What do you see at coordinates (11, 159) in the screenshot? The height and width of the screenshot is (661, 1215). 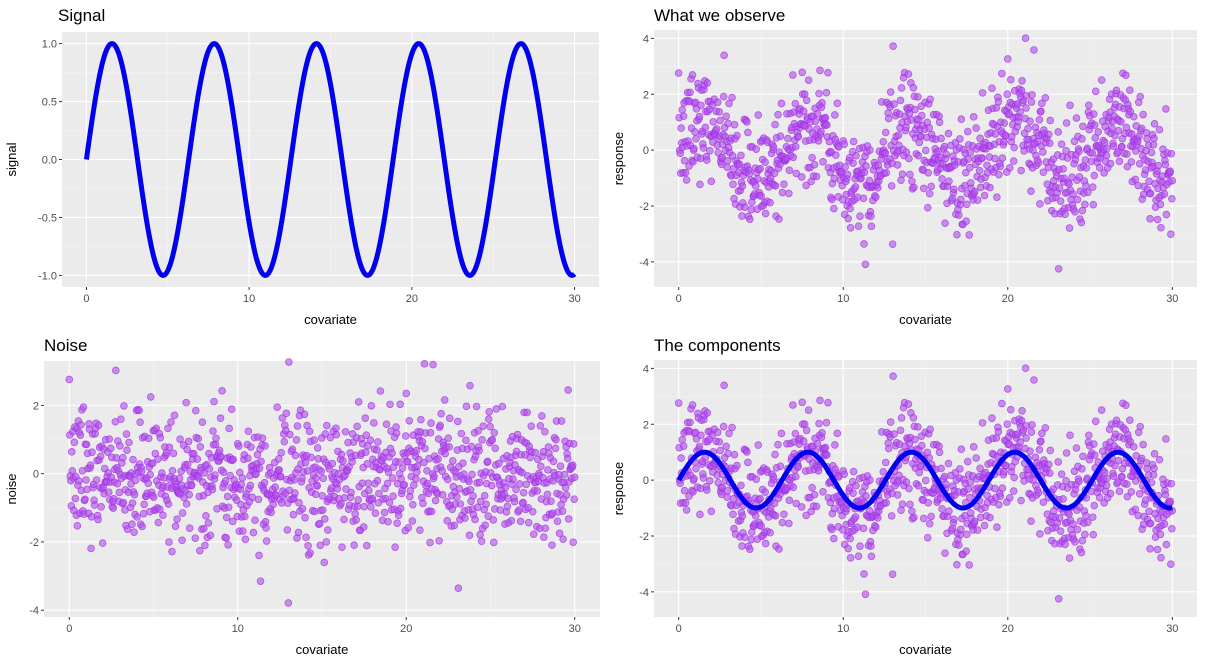 I see `signal-y-axis-label: signal` at bounding box center [11, 159].